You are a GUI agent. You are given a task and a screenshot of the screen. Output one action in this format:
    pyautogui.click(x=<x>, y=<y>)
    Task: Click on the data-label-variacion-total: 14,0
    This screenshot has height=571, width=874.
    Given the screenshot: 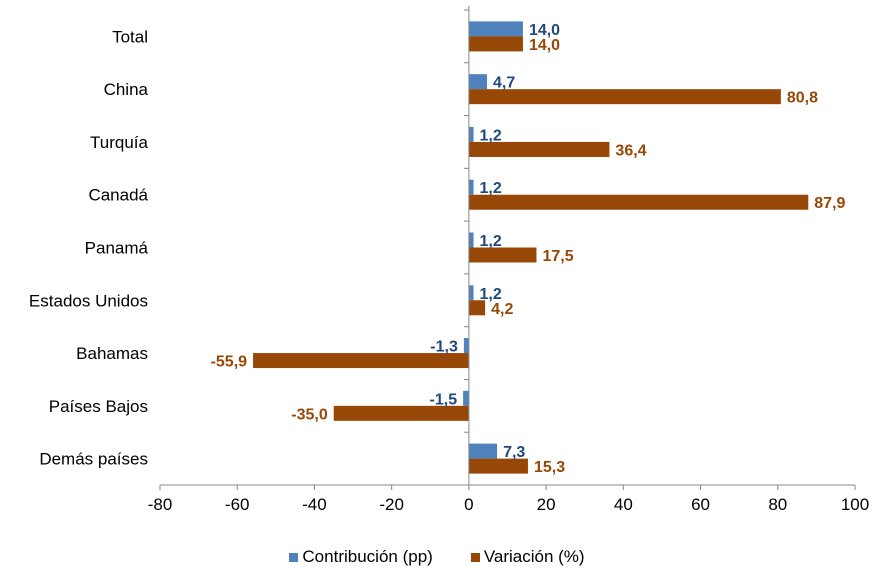 What is the action you would take?
    pyautogui.click(x=544, y=45)
    